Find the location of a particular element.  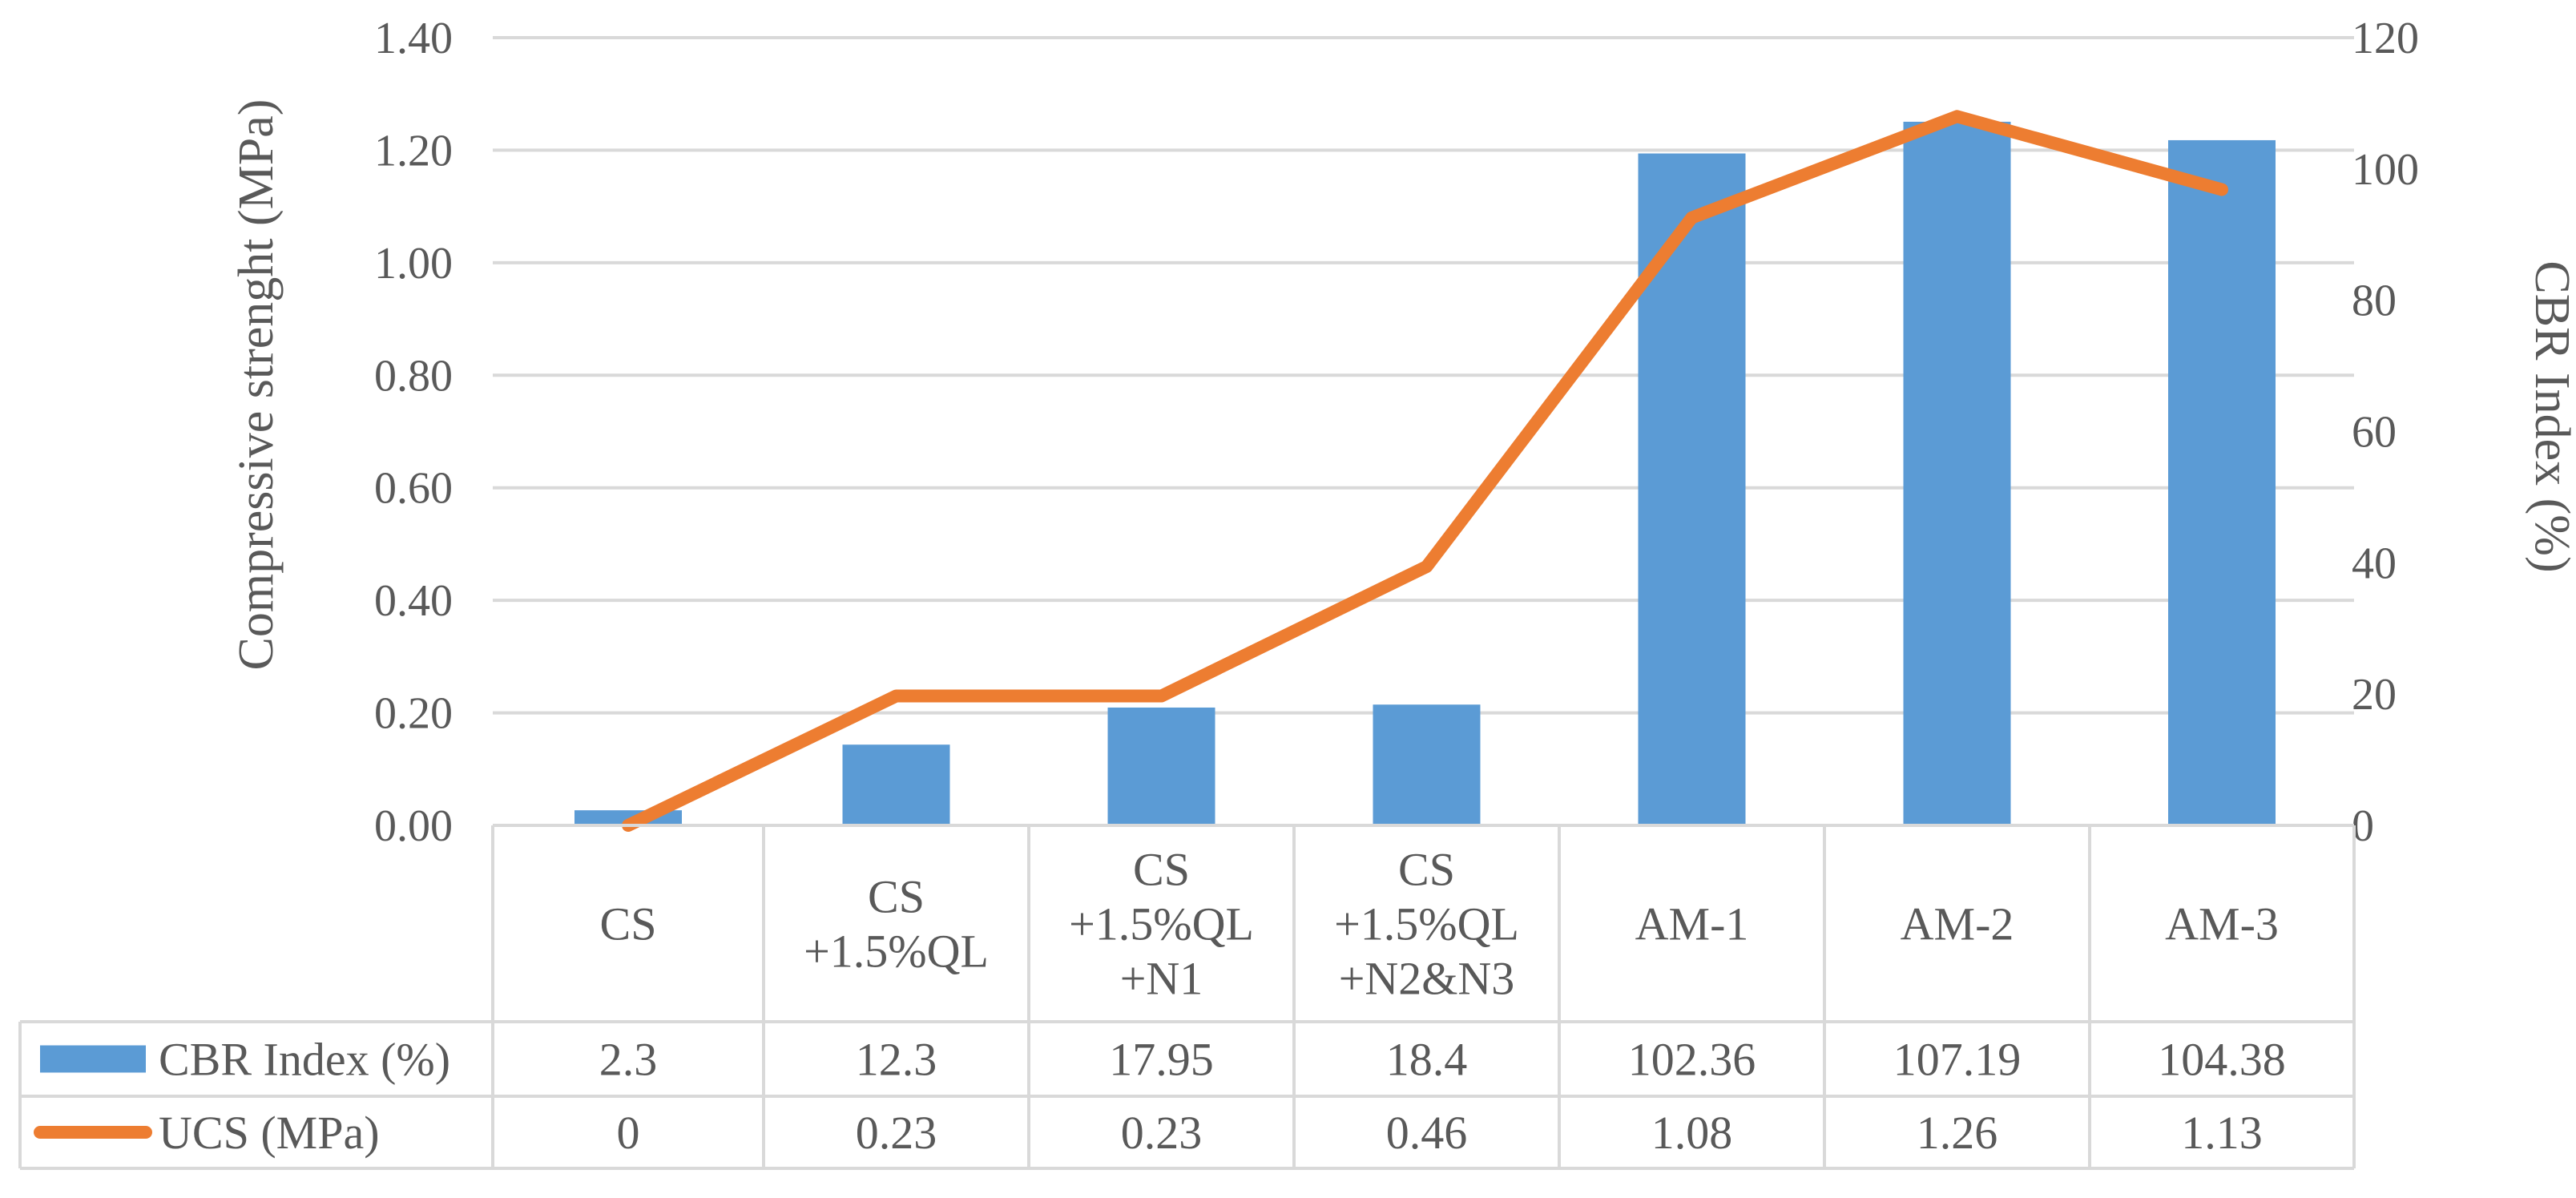

right-tick-label: 120 is located at coordinates (2385, 38).